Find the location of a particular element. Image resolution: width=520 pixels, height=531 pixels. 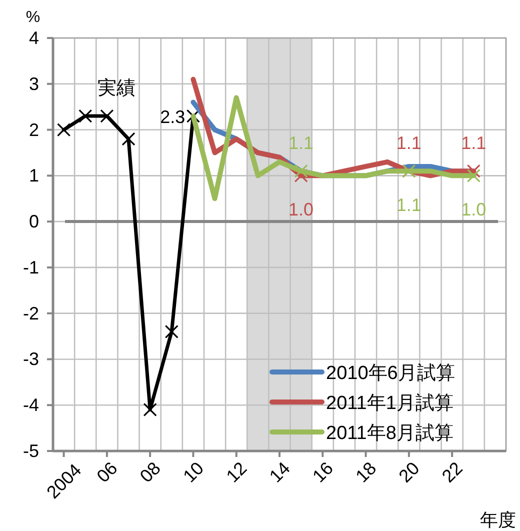

x-tick-label: 16 is located at coordinates (323, 472).